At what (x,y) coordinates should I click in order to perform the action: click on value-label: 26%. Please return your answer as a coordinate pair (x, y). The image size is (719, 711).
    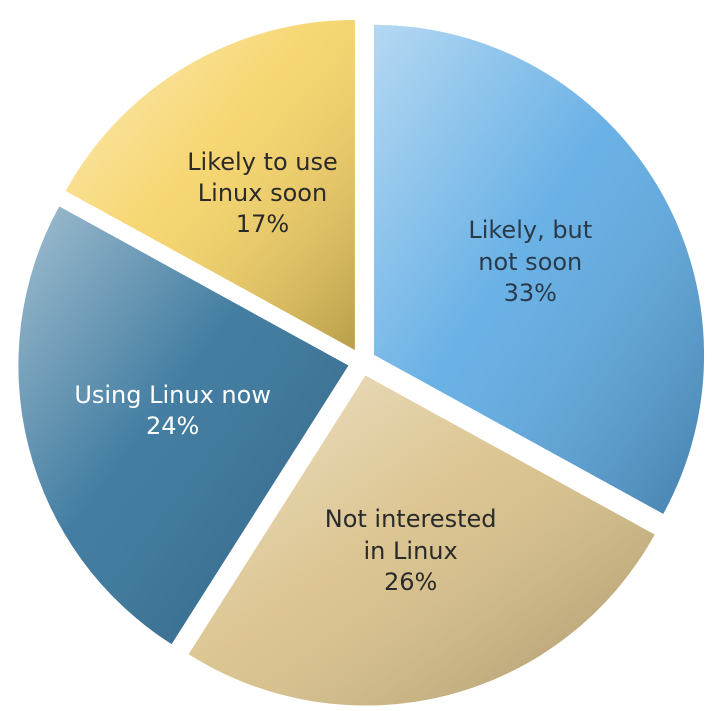
    Looking at the image, I should click on (410, 581).